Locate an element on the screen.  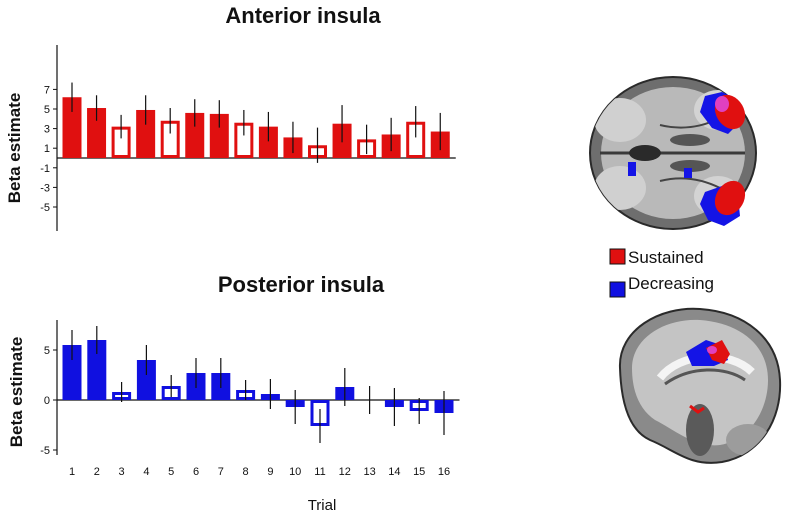
axial-overlap-spot is located at coordinates (722, 104).